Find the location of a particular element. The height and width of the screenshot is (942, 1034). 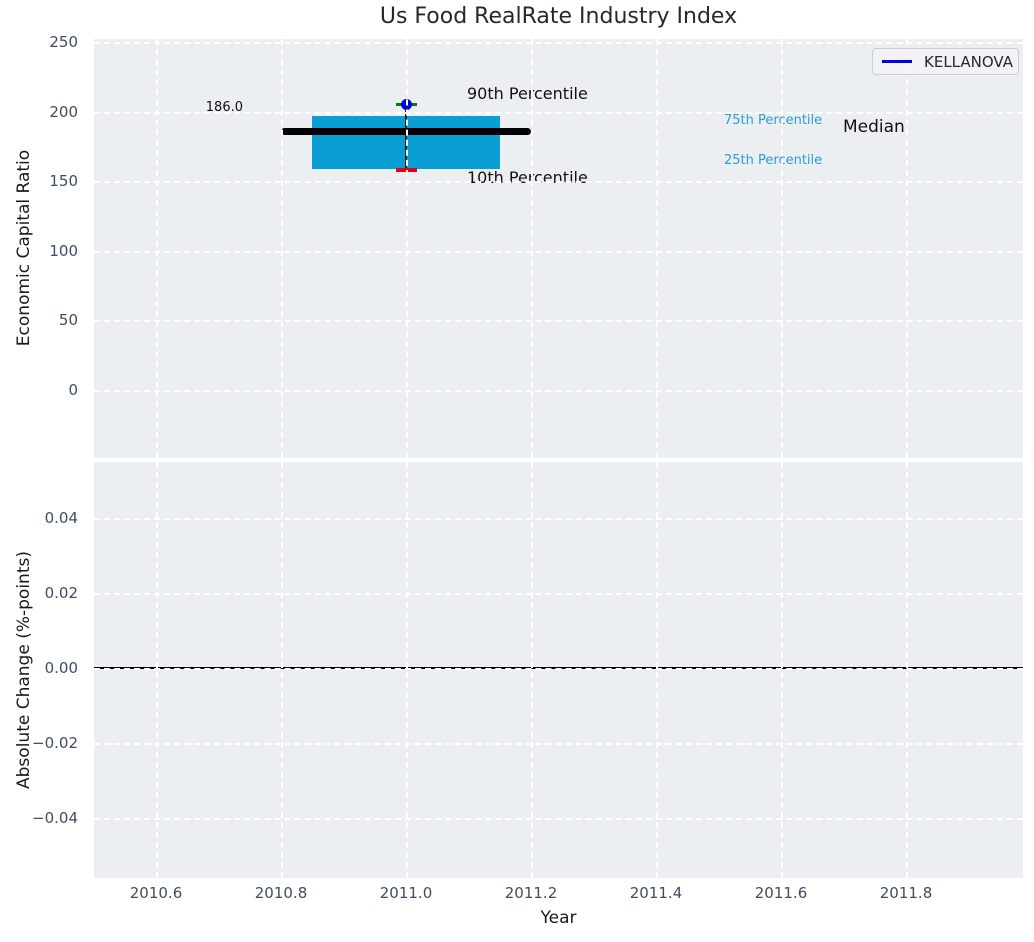

x-tick-label: 2010.8 is located at coordinates (281, 893).